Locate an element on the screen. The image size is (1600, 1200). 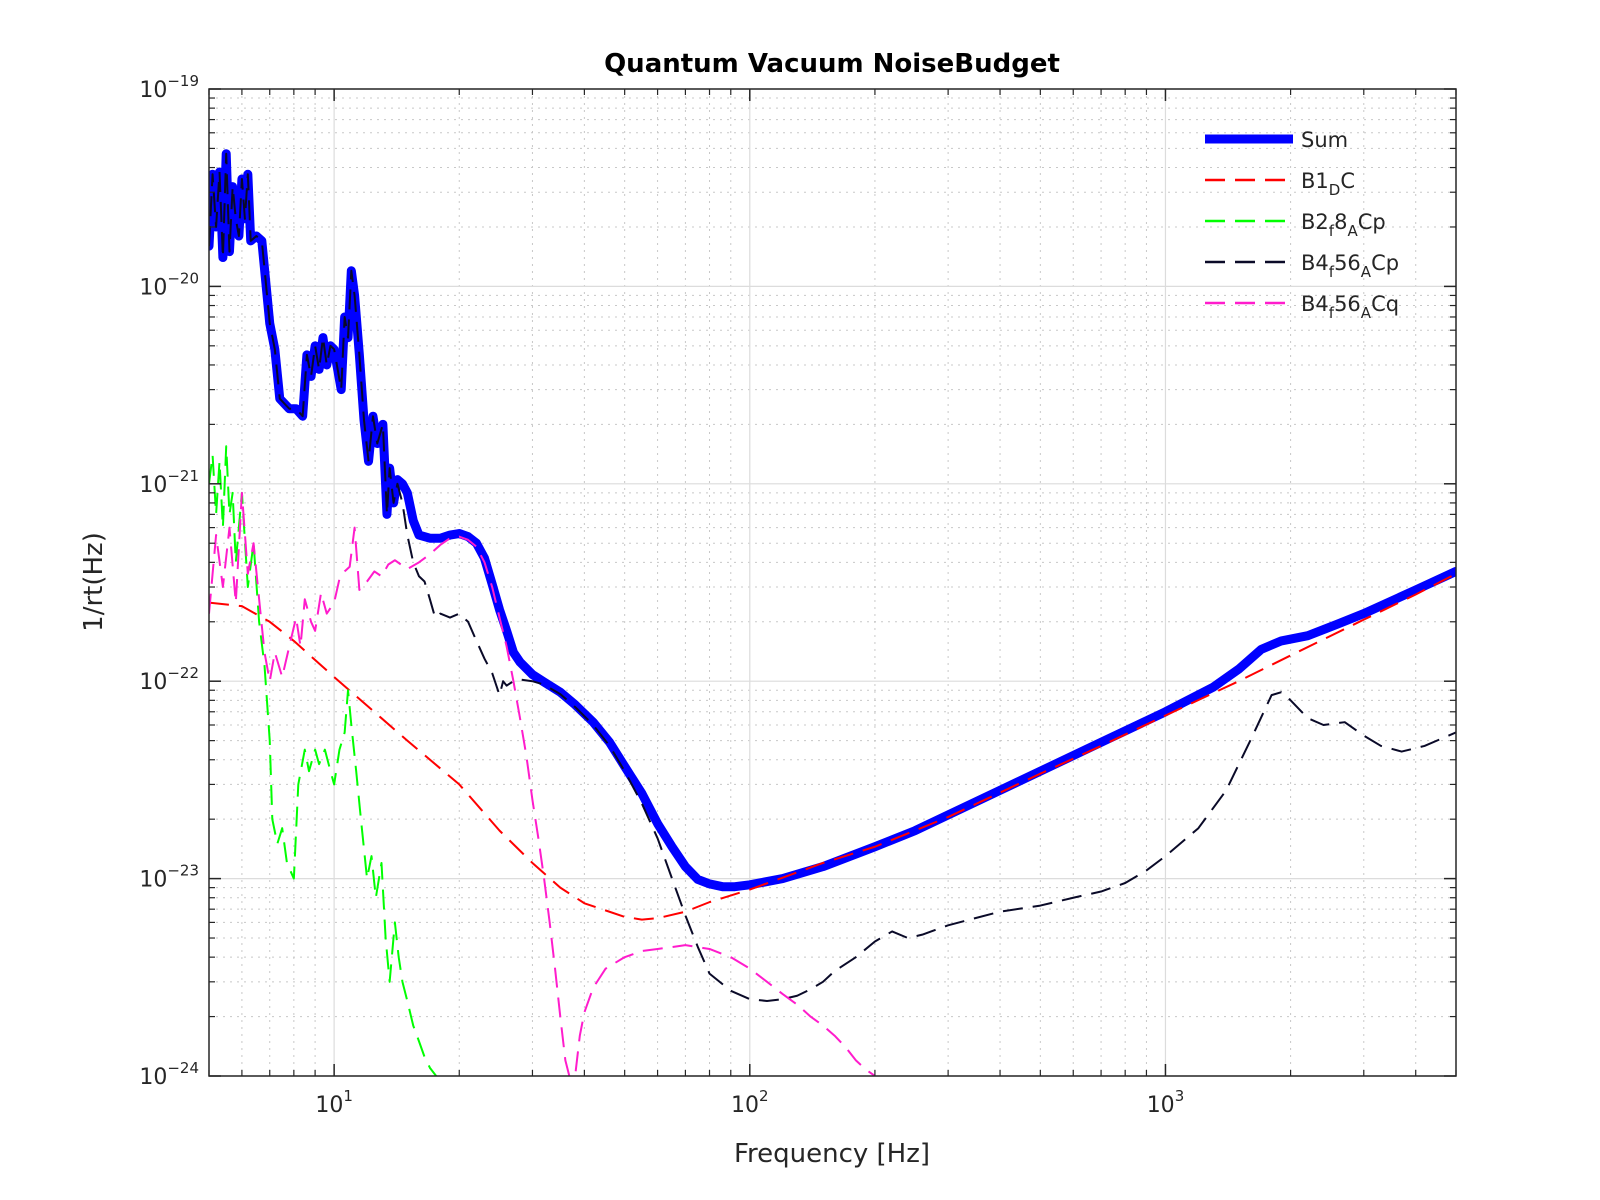
legend-label-3: B2f8ACp is located at coordinates (1343, 225).